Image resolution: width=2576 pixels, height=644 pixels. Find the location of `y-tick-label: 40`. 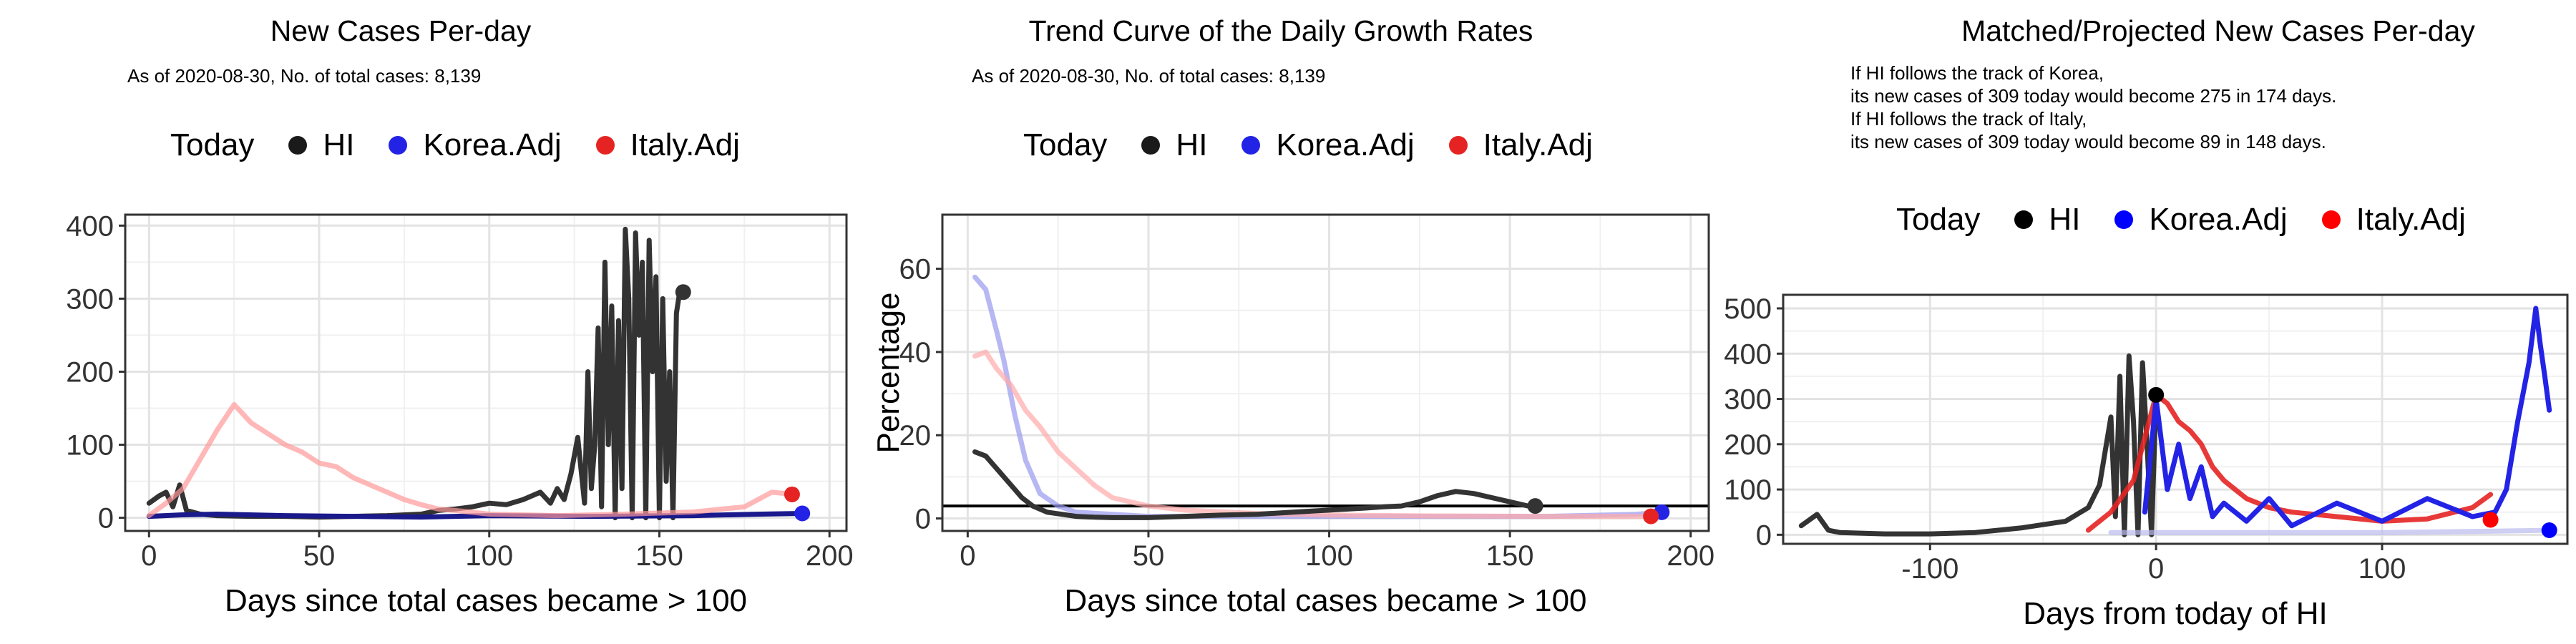

y-tick-label: 40 is located at coordinates (915, 353).